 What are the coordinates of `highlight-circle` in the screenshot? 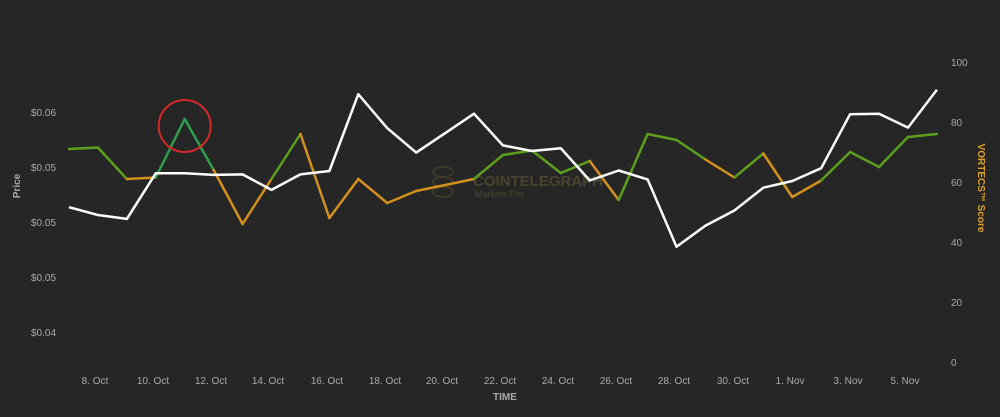 It's located at (184, 126).